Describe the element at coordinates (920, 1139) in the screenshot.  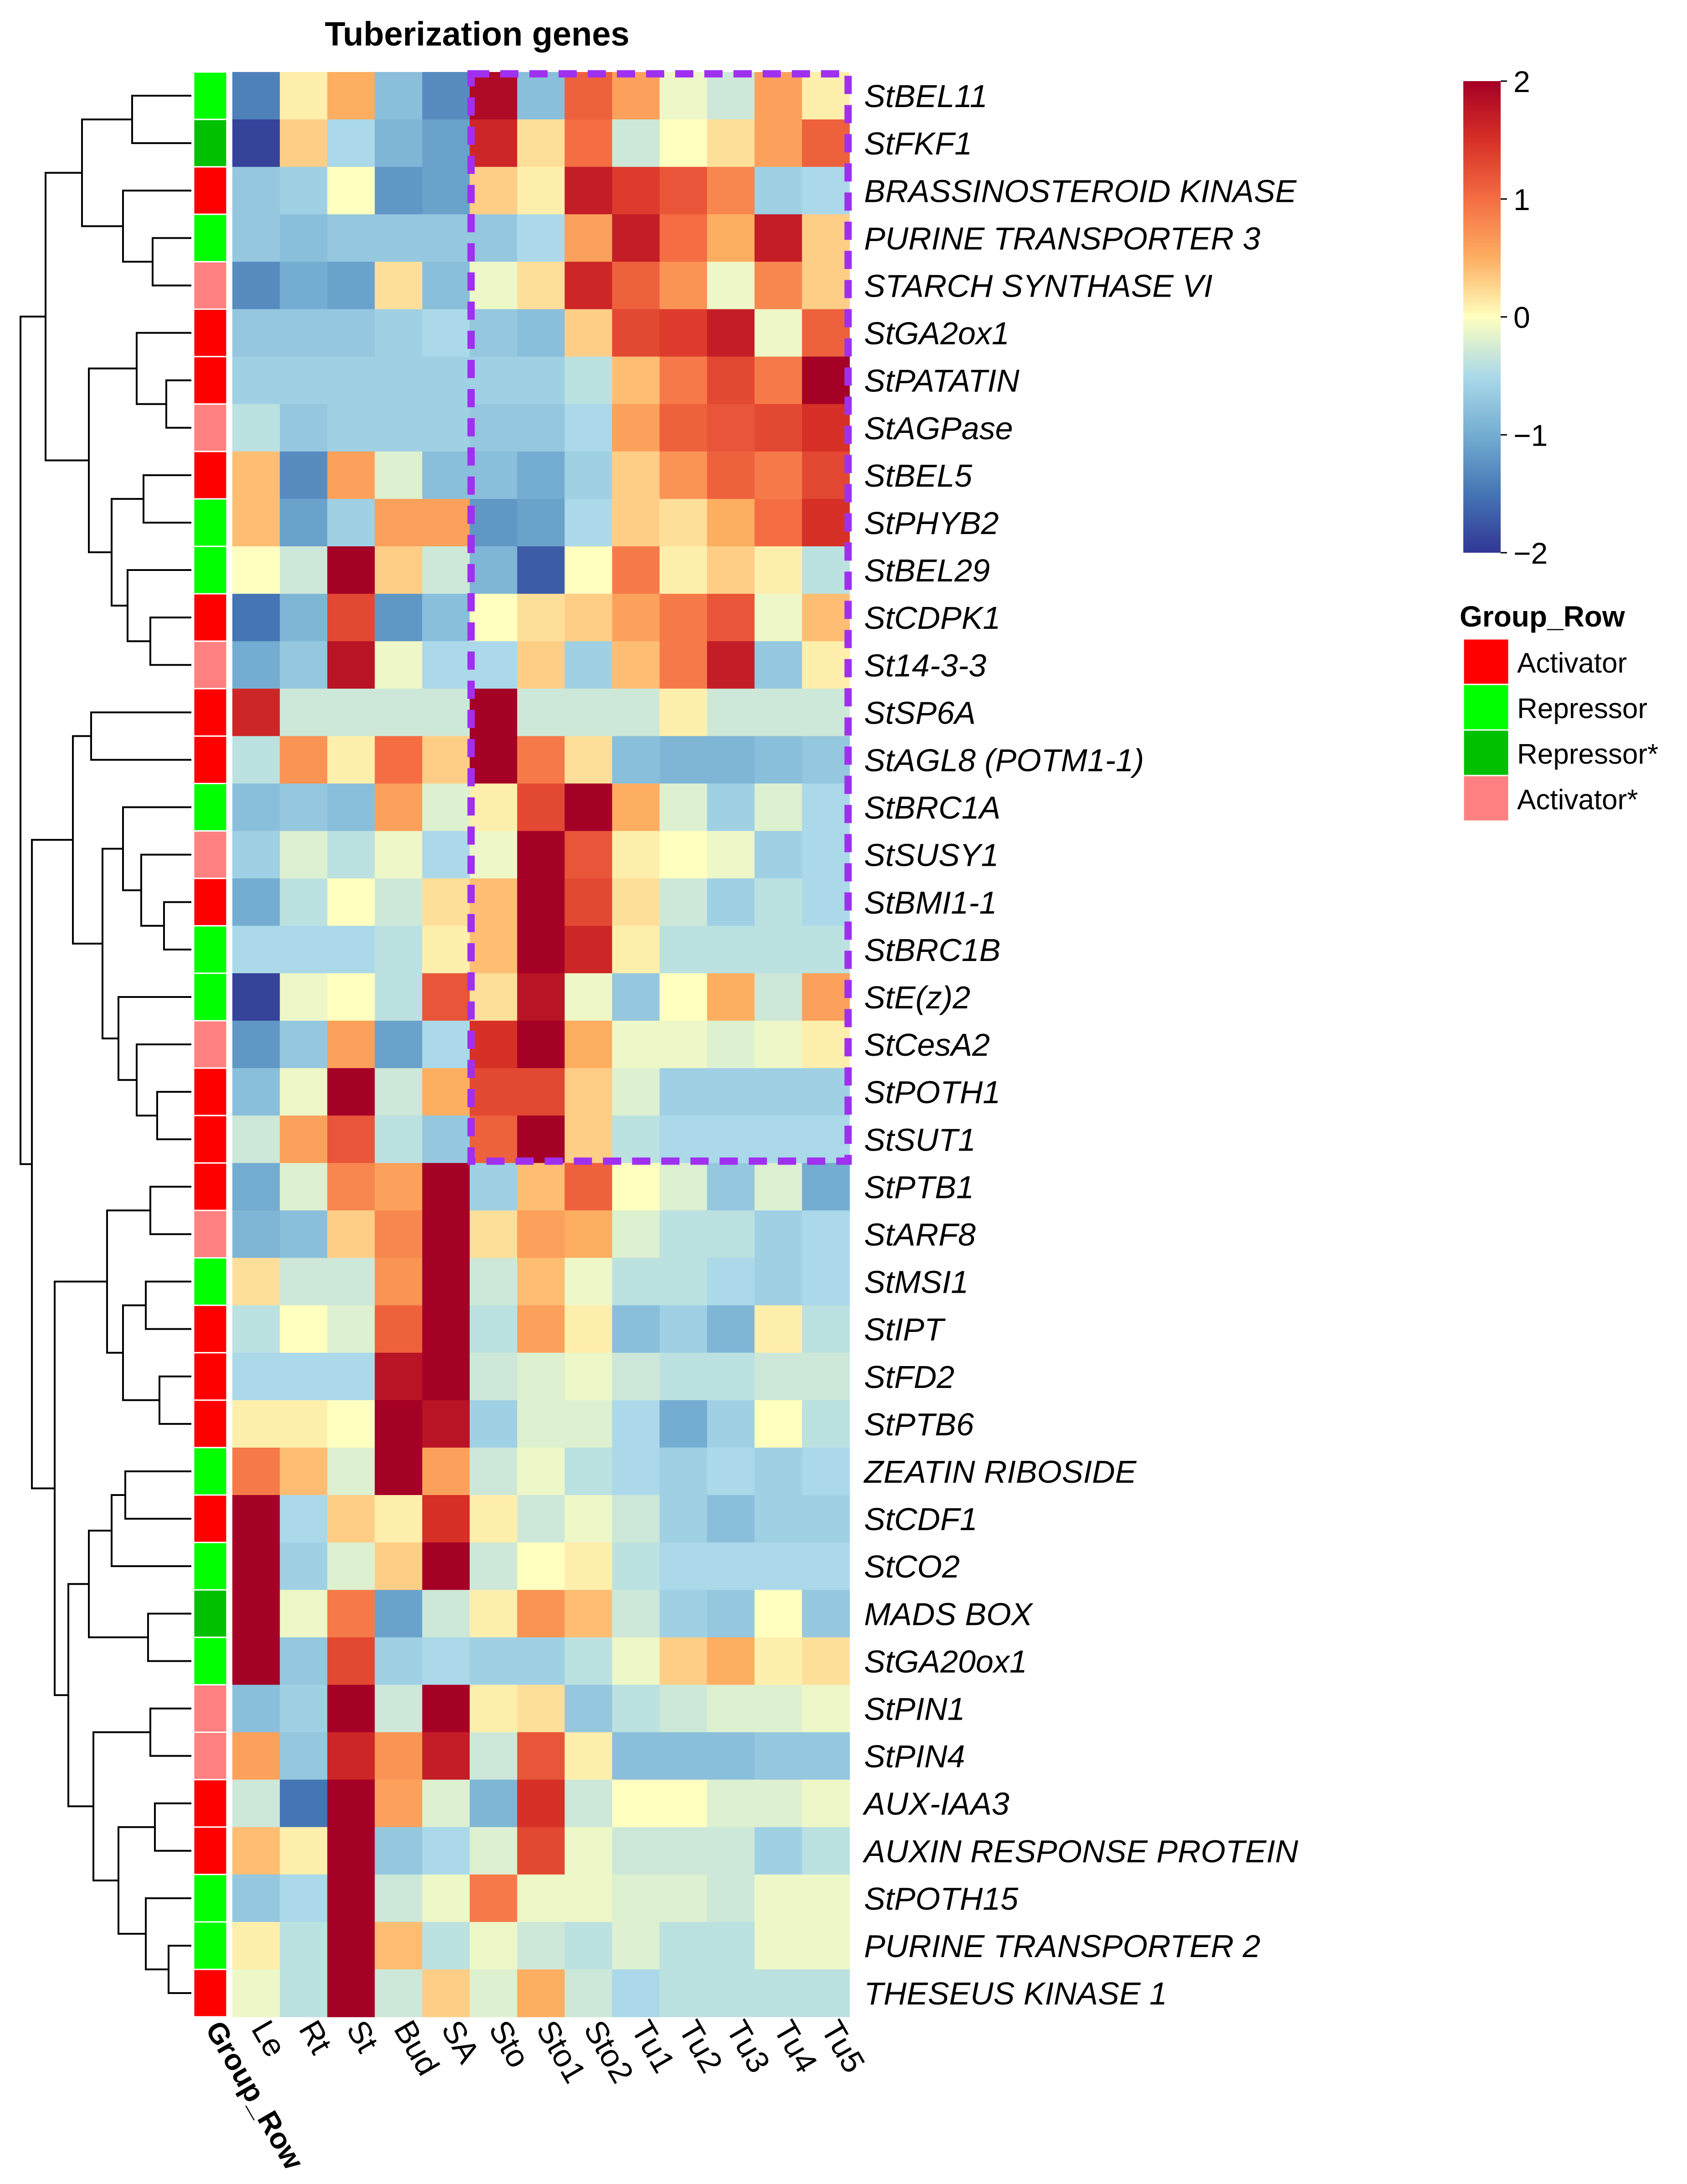
I see `row-label: StSUT1` at that location.